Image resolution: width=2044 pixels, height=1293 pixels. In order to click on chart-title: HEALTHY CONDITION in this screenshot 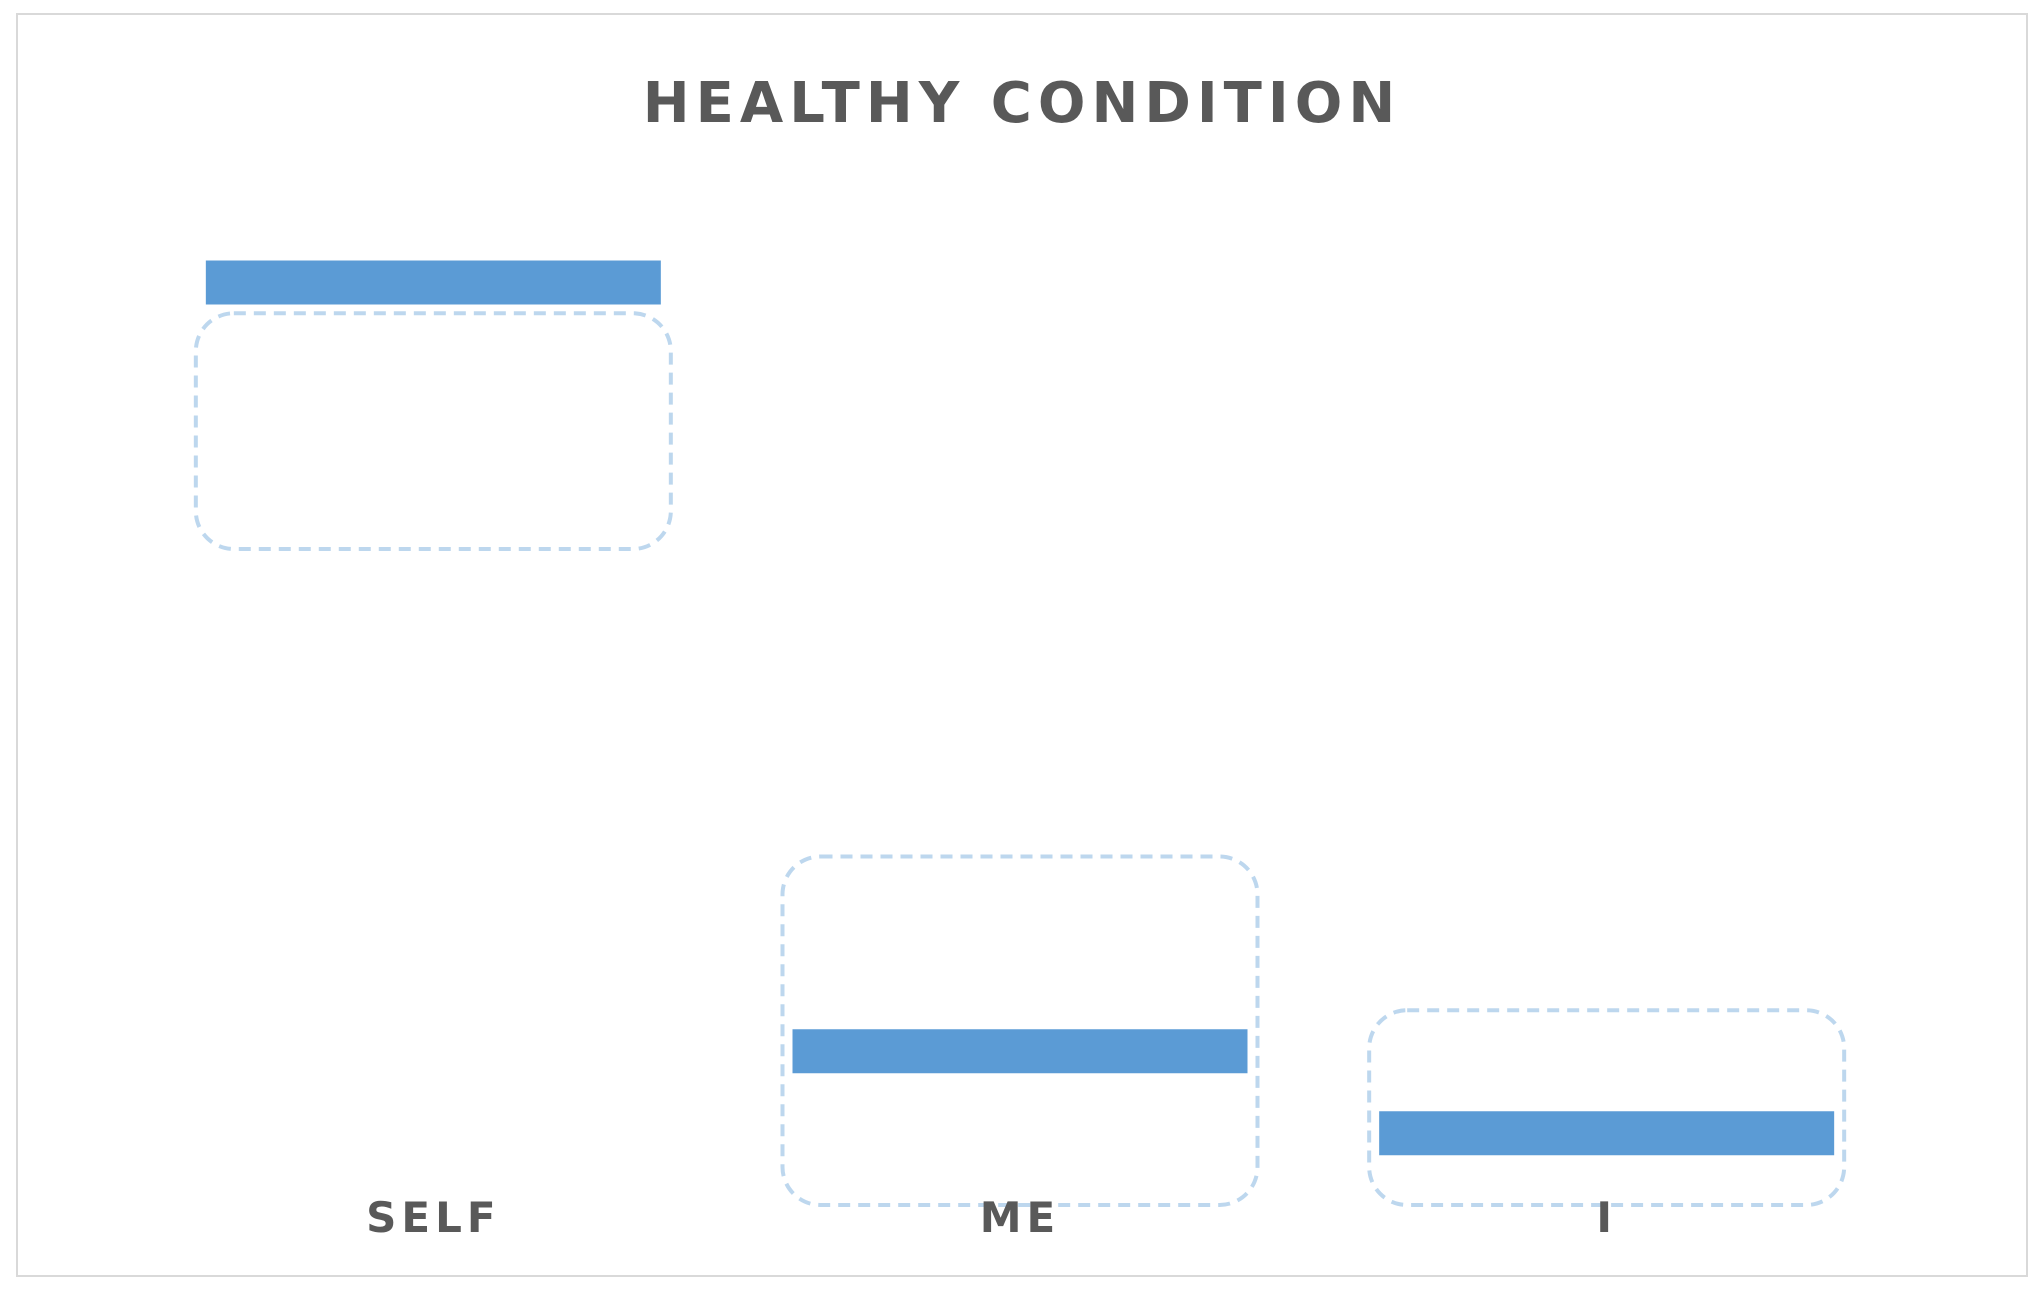, I will do `click(1022, 103)`.